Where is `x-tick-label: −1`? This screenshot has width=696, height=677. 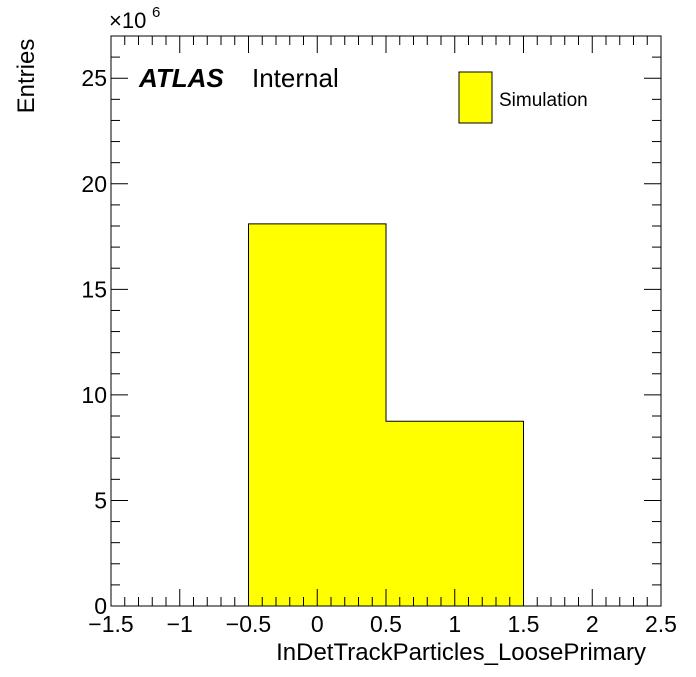
x-tick-label: −1 is located at coordinates (180, 624).